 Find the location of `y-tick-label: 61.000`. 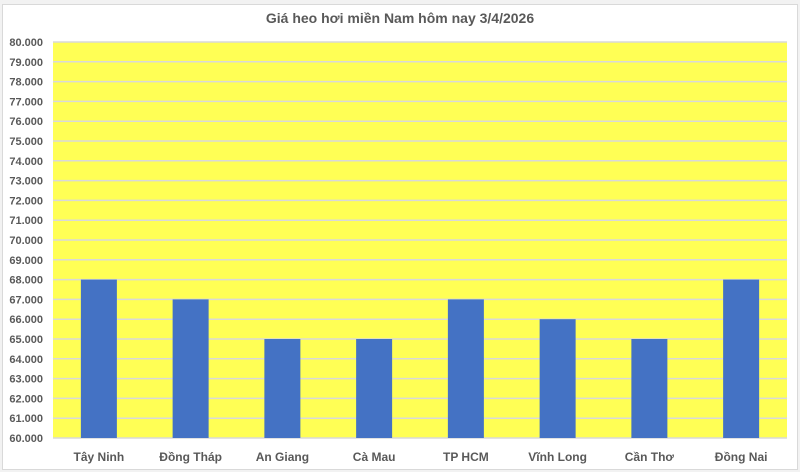

y-tick-label: 61.000 is located at coordinates (26, 419).